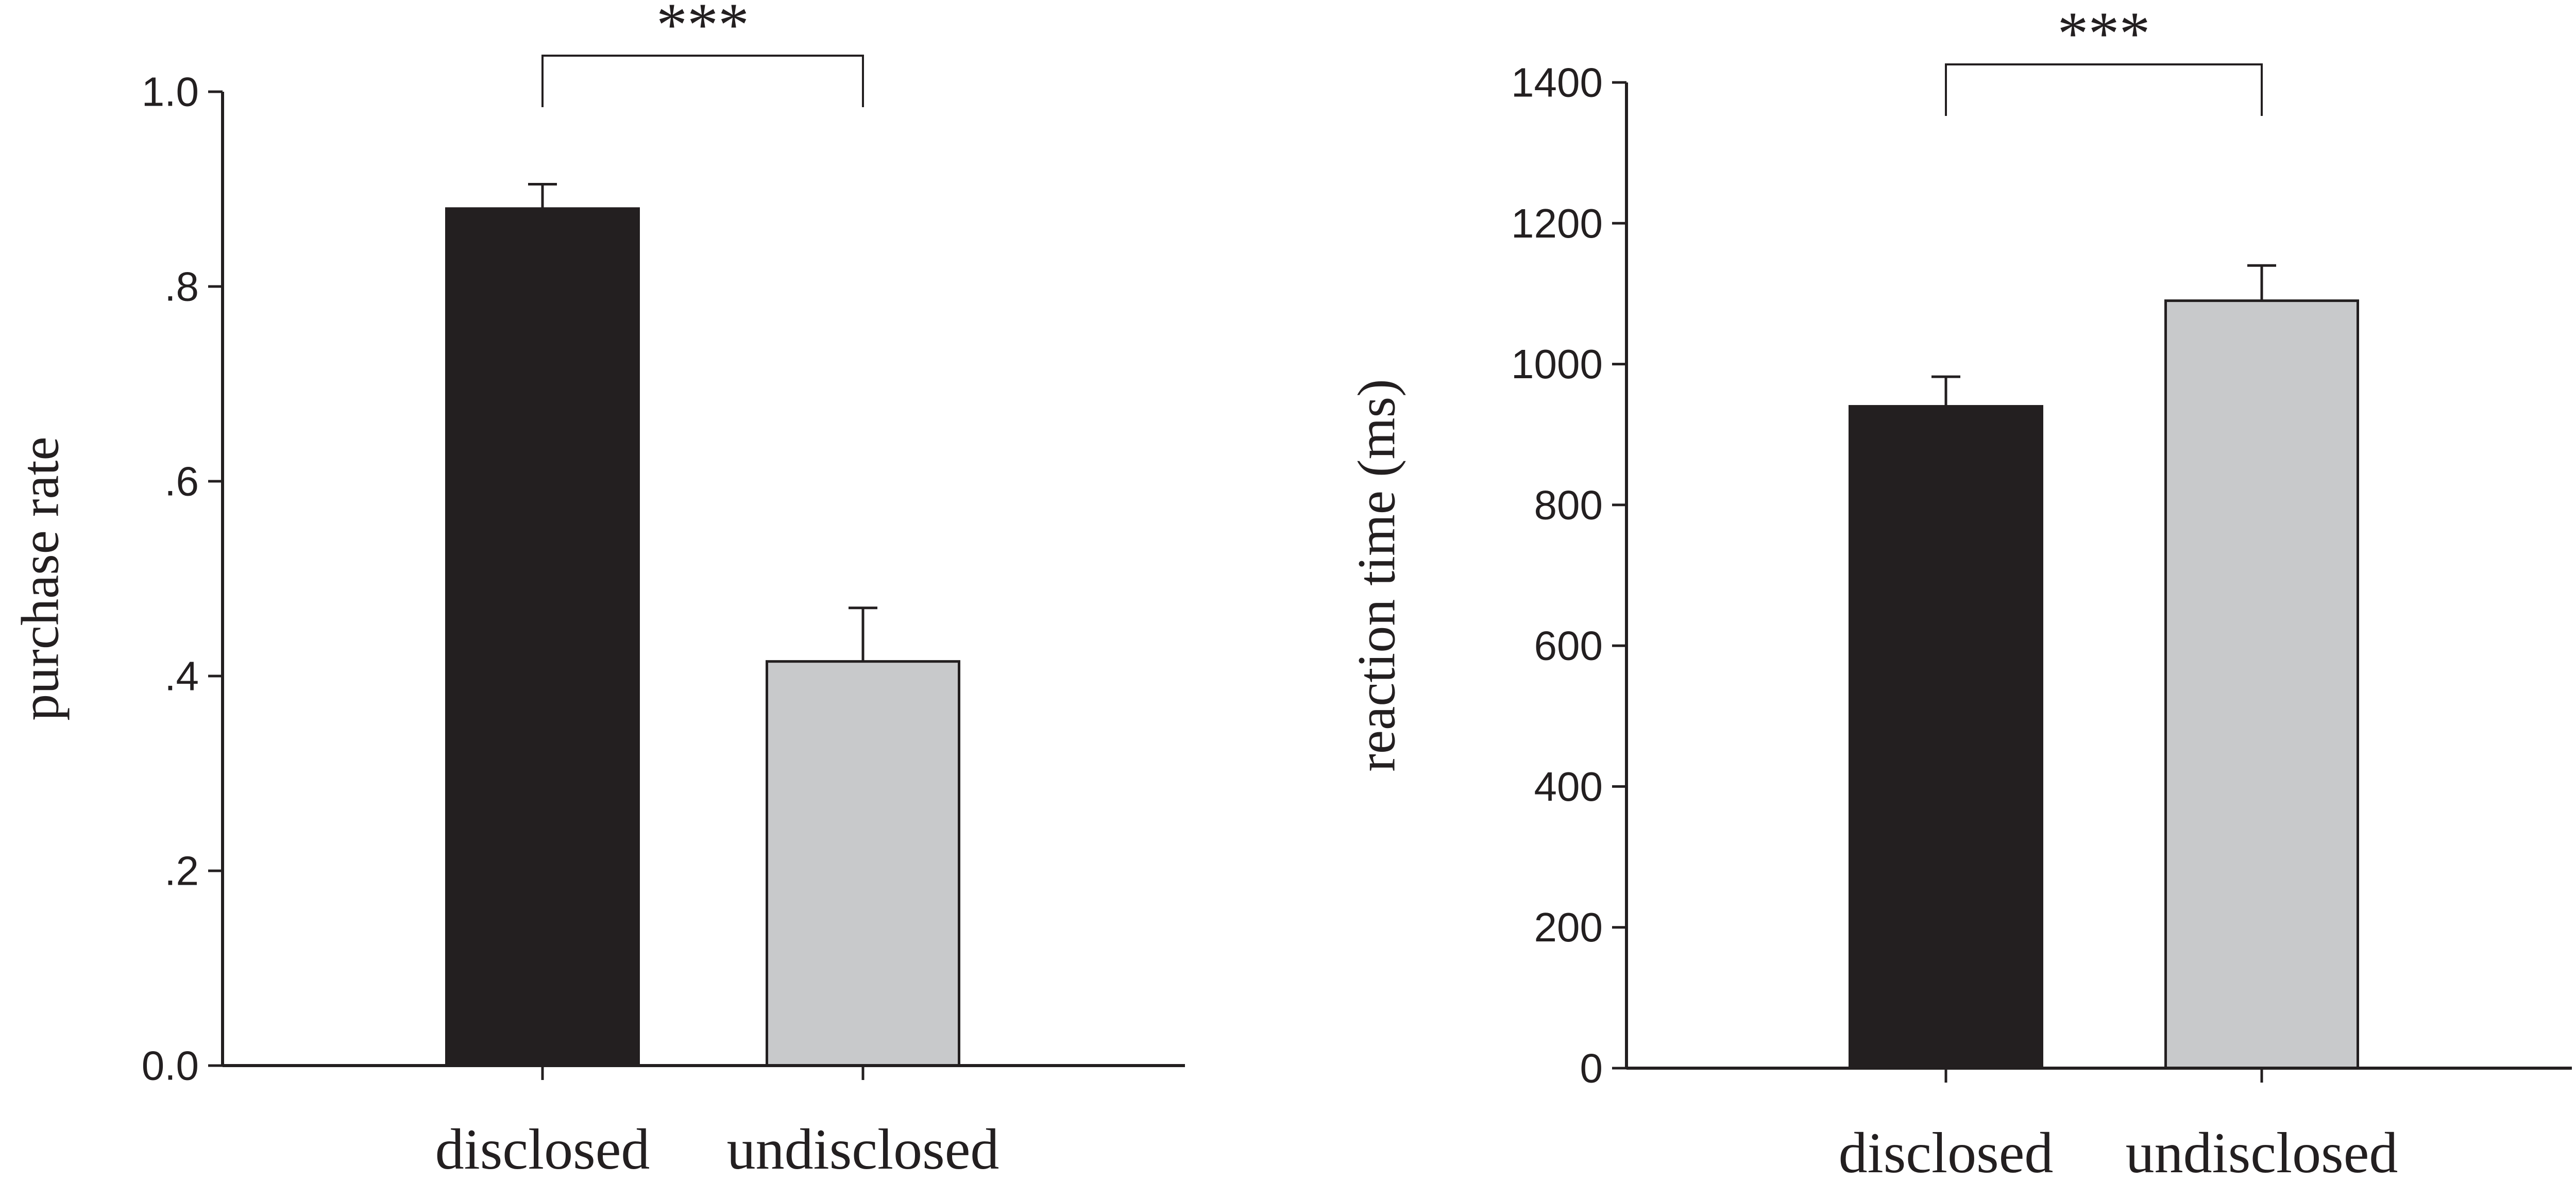 This screenshot has width=2576, height=1181. Describe the element at coordinates (170, 92) in the screenshot. I see `y-tick-label: 1.0` at that location.